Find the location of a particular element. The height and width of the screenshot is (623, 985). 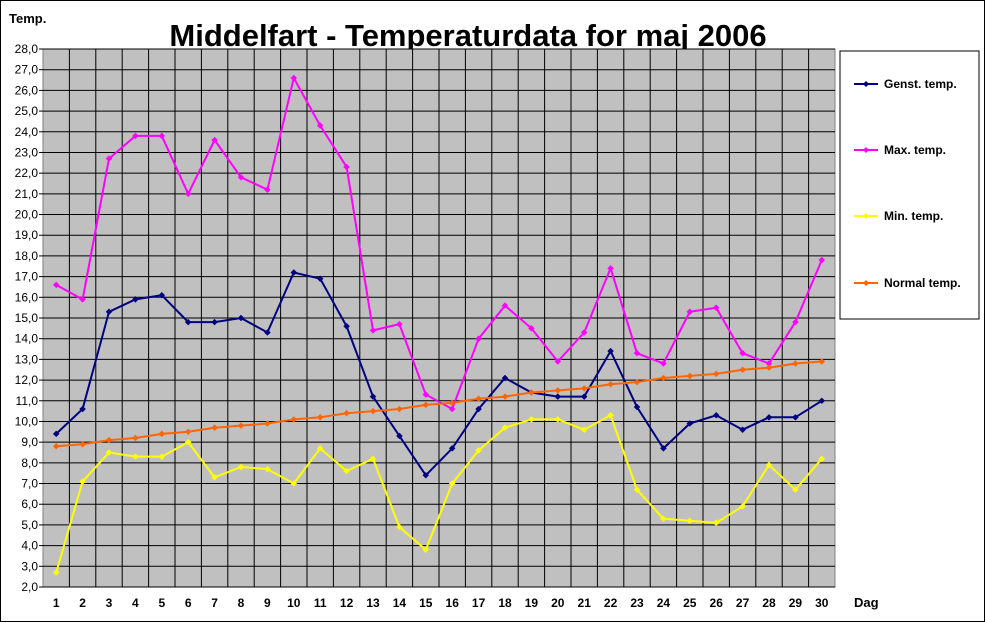

x-tick-label: 14 is located at coordinates (400, 603).